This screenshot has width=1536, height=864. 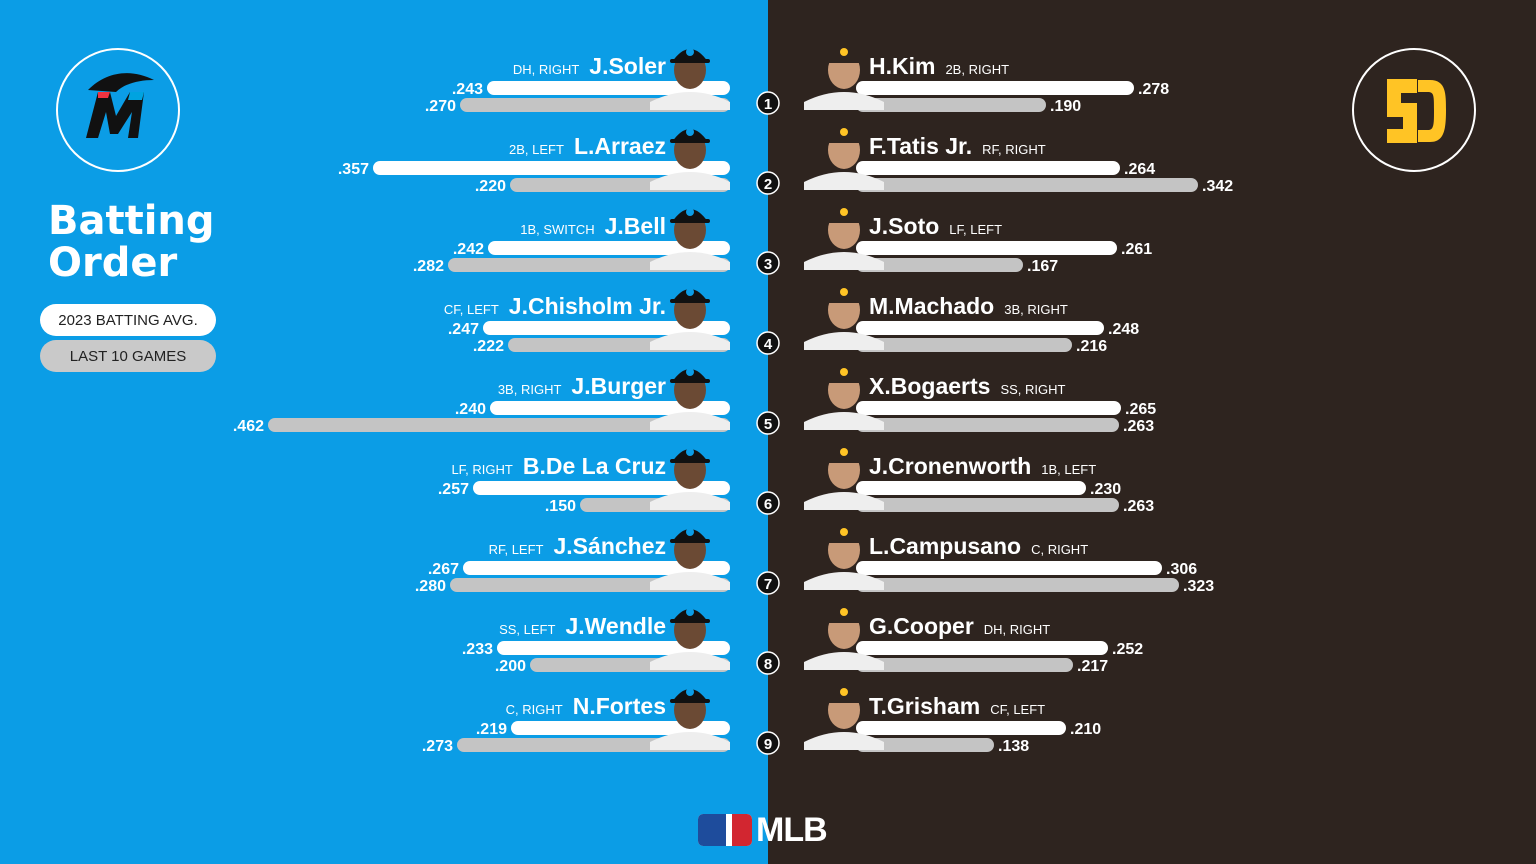 What do you see at coordinates (481, 469) in the screenshot?
I see `player-position: LF, RIGHT` at bounding box center [481, 469].